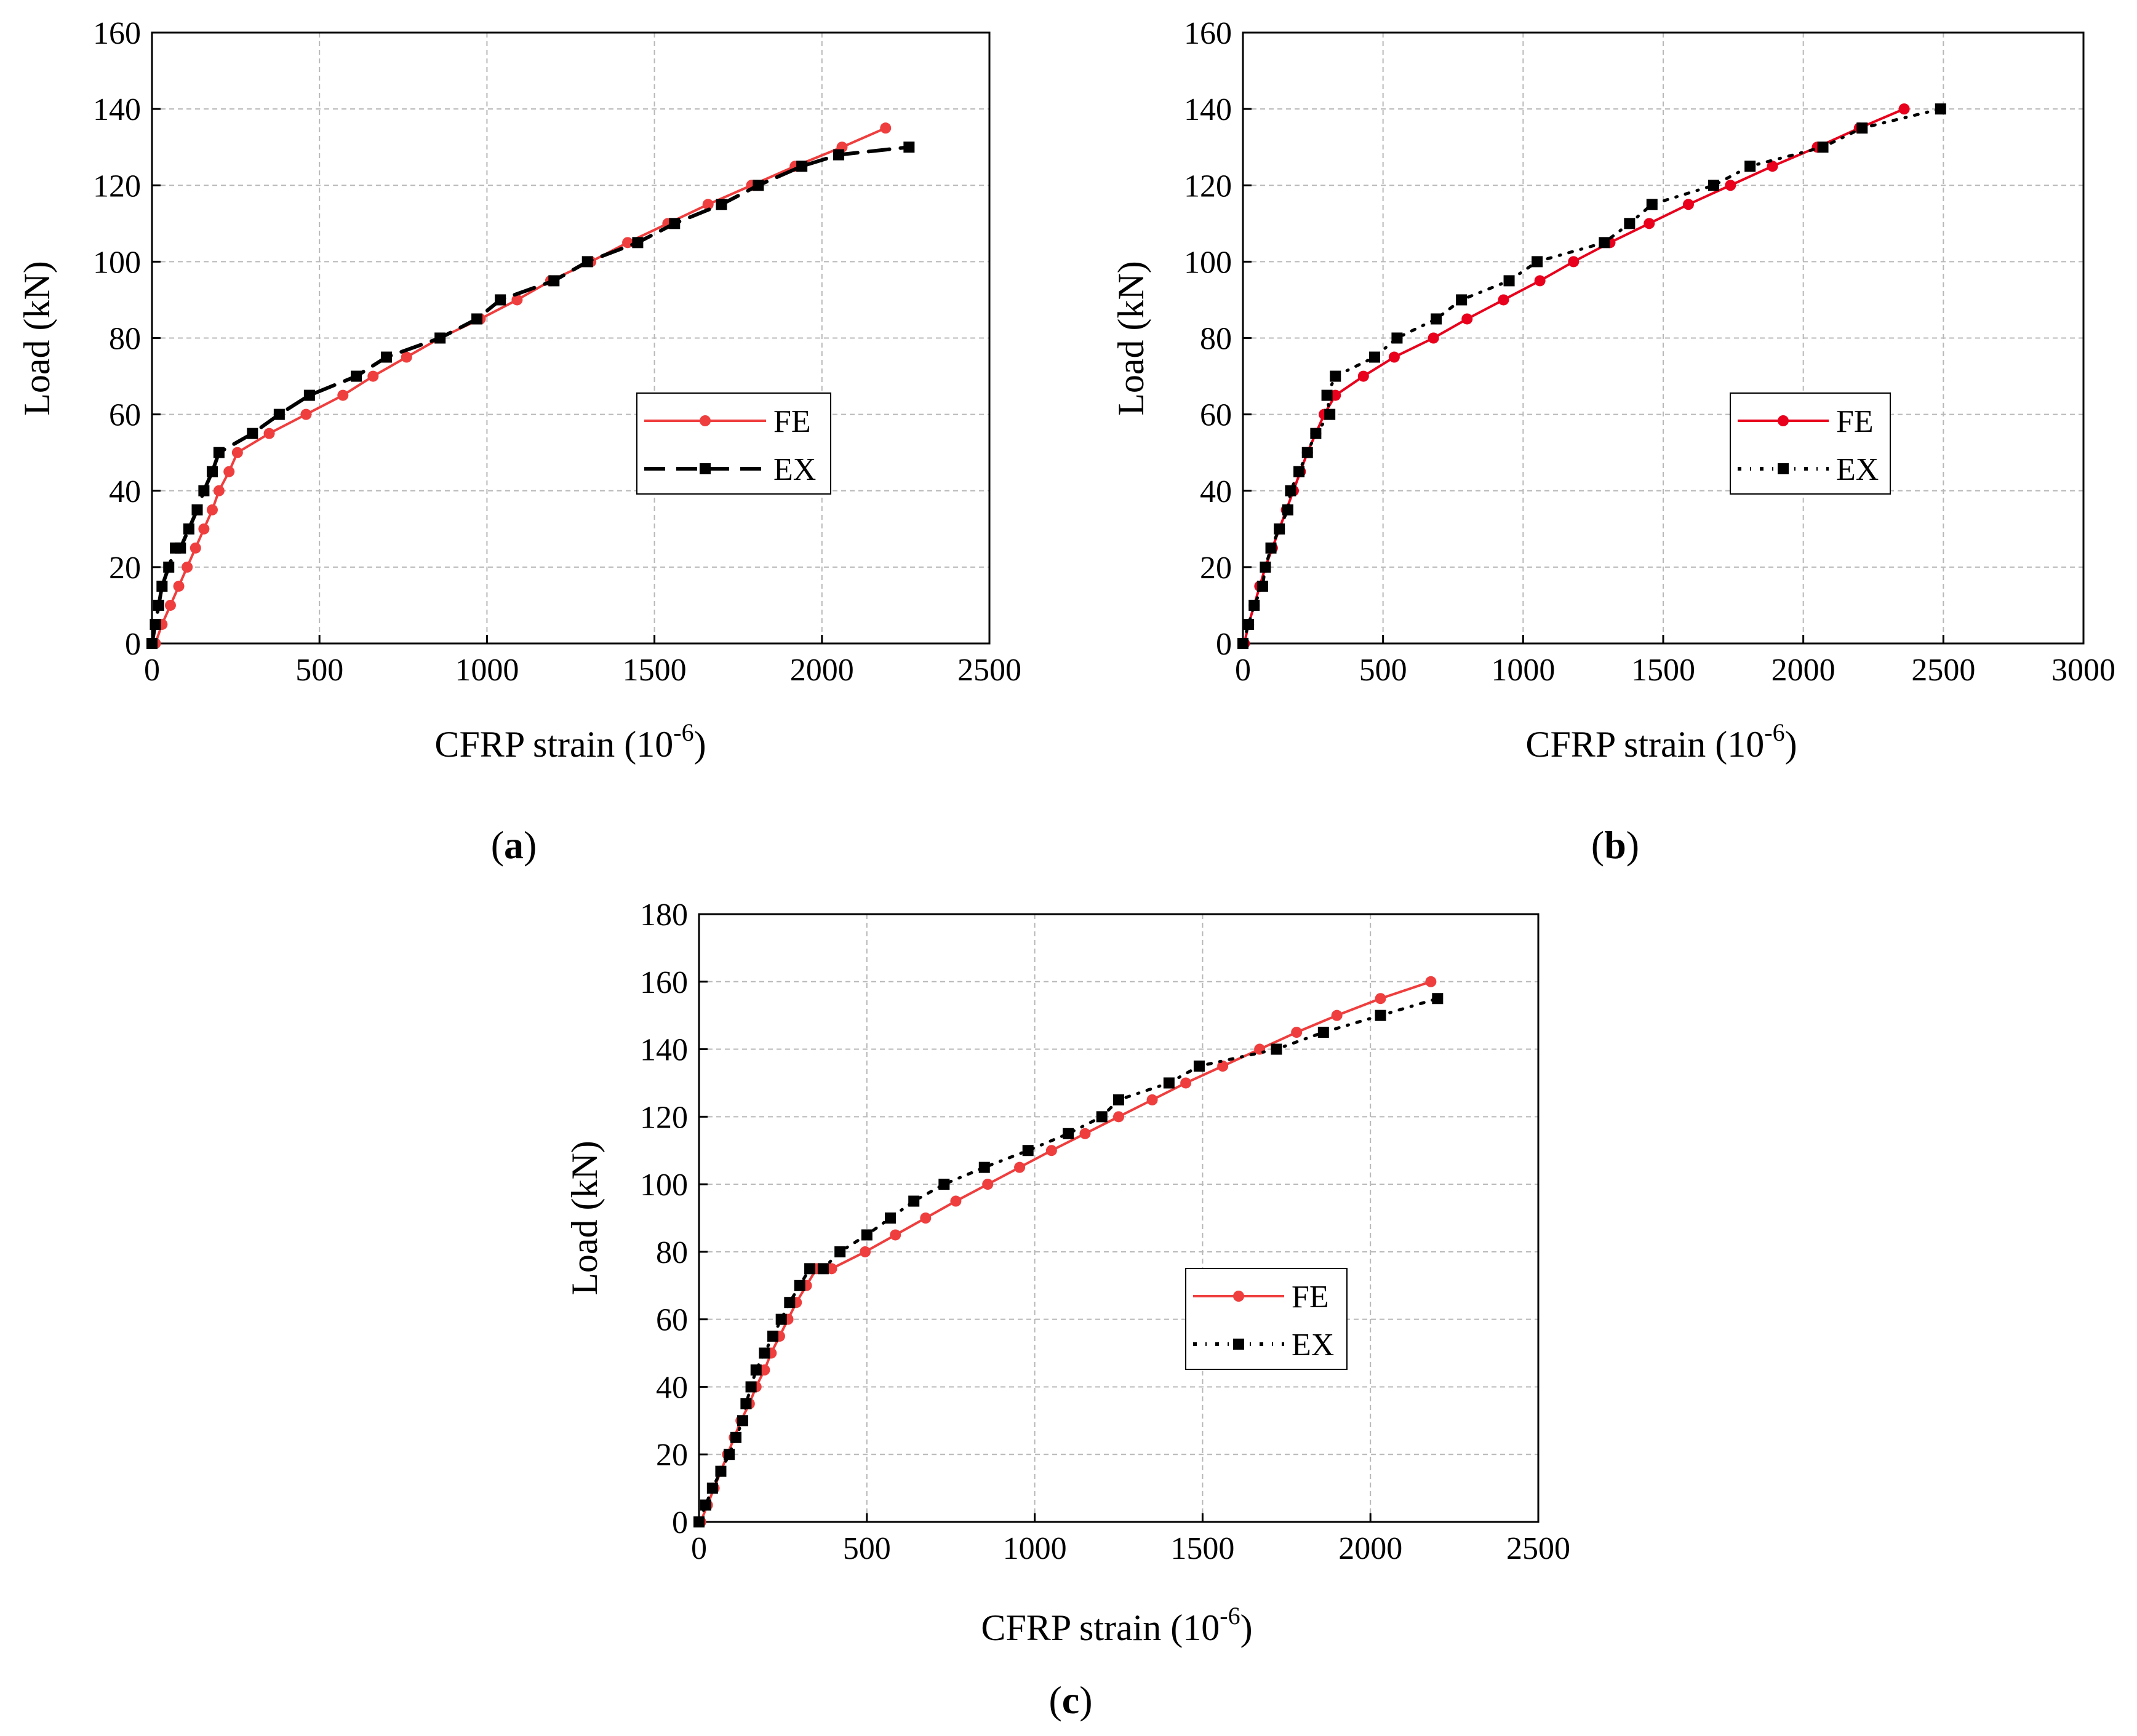  I want to click on x-tick-label: 500, so click(1383, 670).